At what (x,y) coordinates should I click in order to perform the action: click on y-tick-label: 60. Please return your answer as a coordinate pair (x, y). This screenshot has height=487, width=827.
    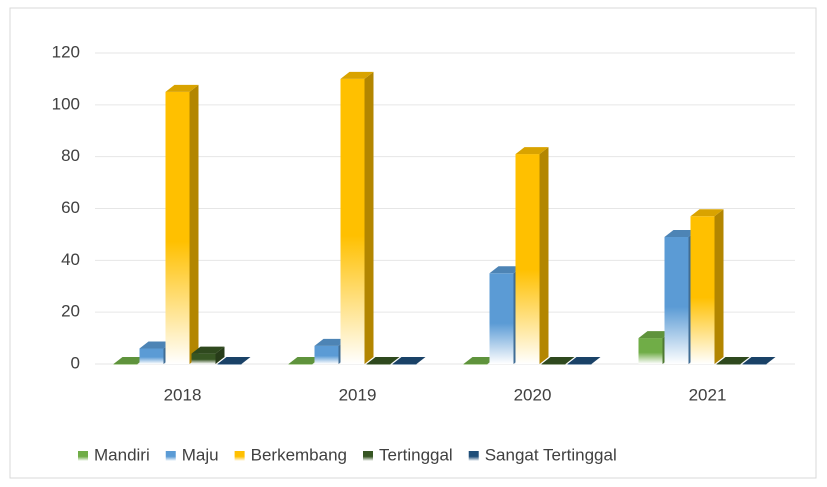
    Looking at the image, I should click on (70, 207).